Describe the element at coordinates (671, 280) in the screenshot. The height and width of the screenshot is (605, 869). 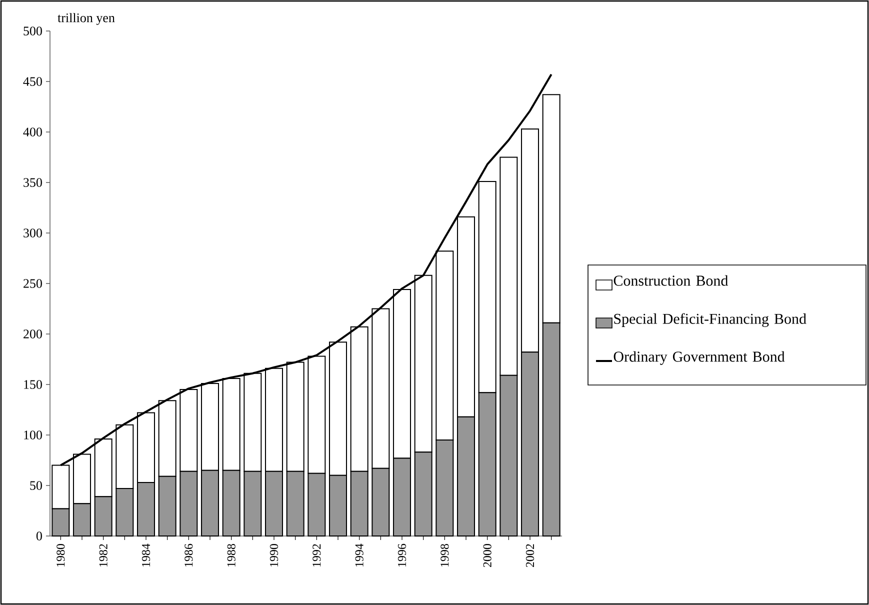
I see `legend-label: Construction Bond` at that location.